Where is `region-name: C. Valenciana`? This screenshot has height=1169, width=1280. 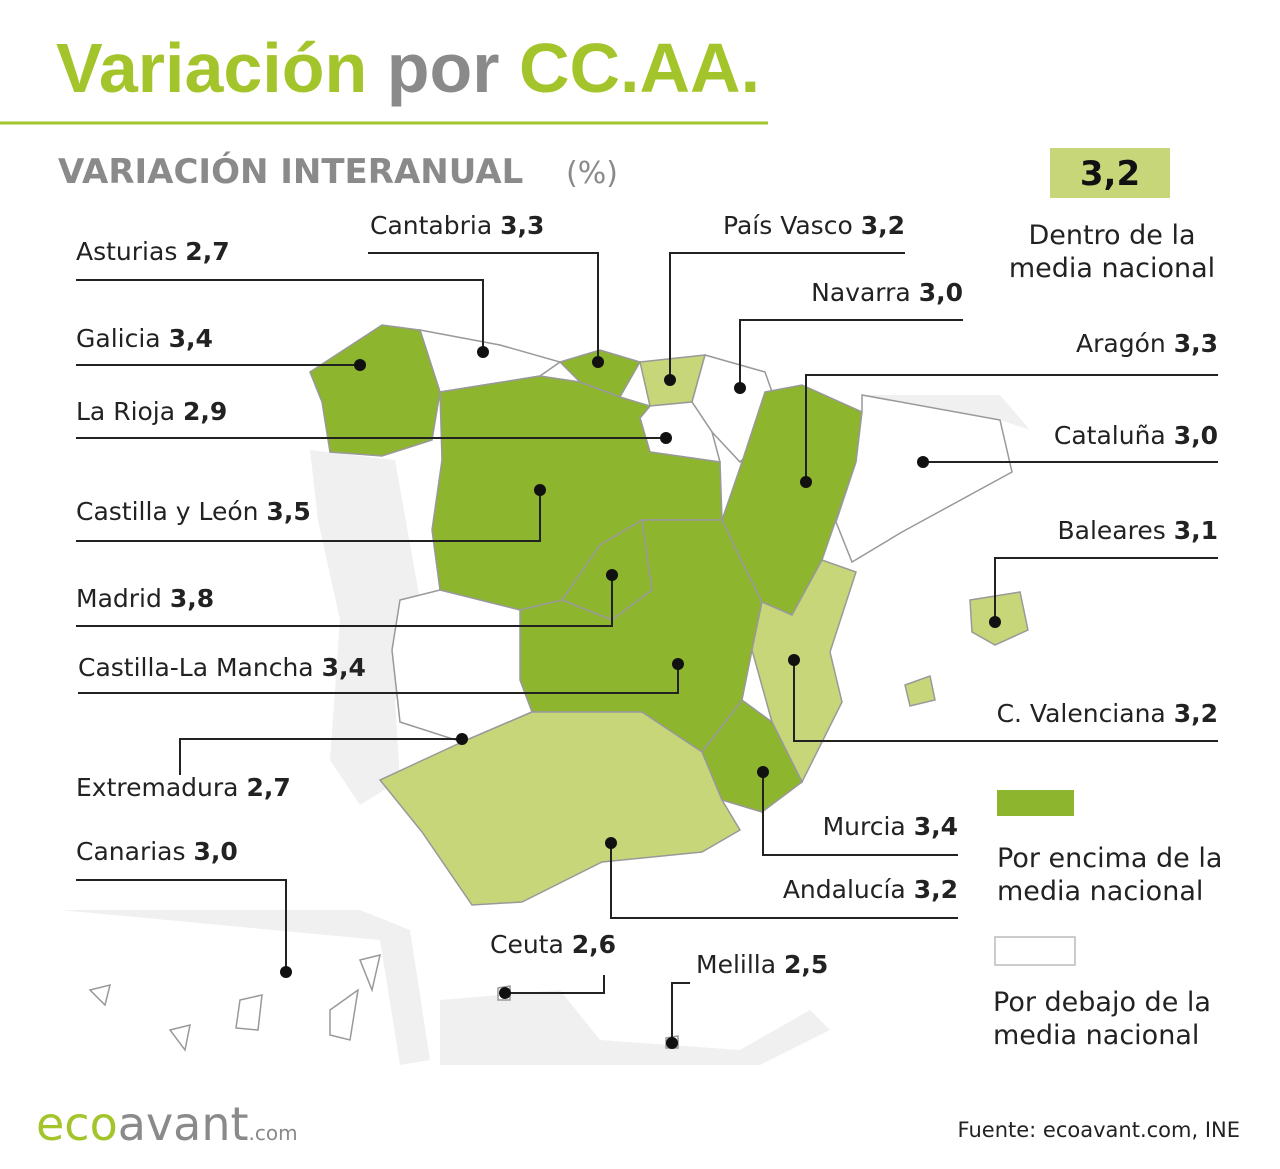
region-name: C. Valenciana is located at coordinates (1081, 713).